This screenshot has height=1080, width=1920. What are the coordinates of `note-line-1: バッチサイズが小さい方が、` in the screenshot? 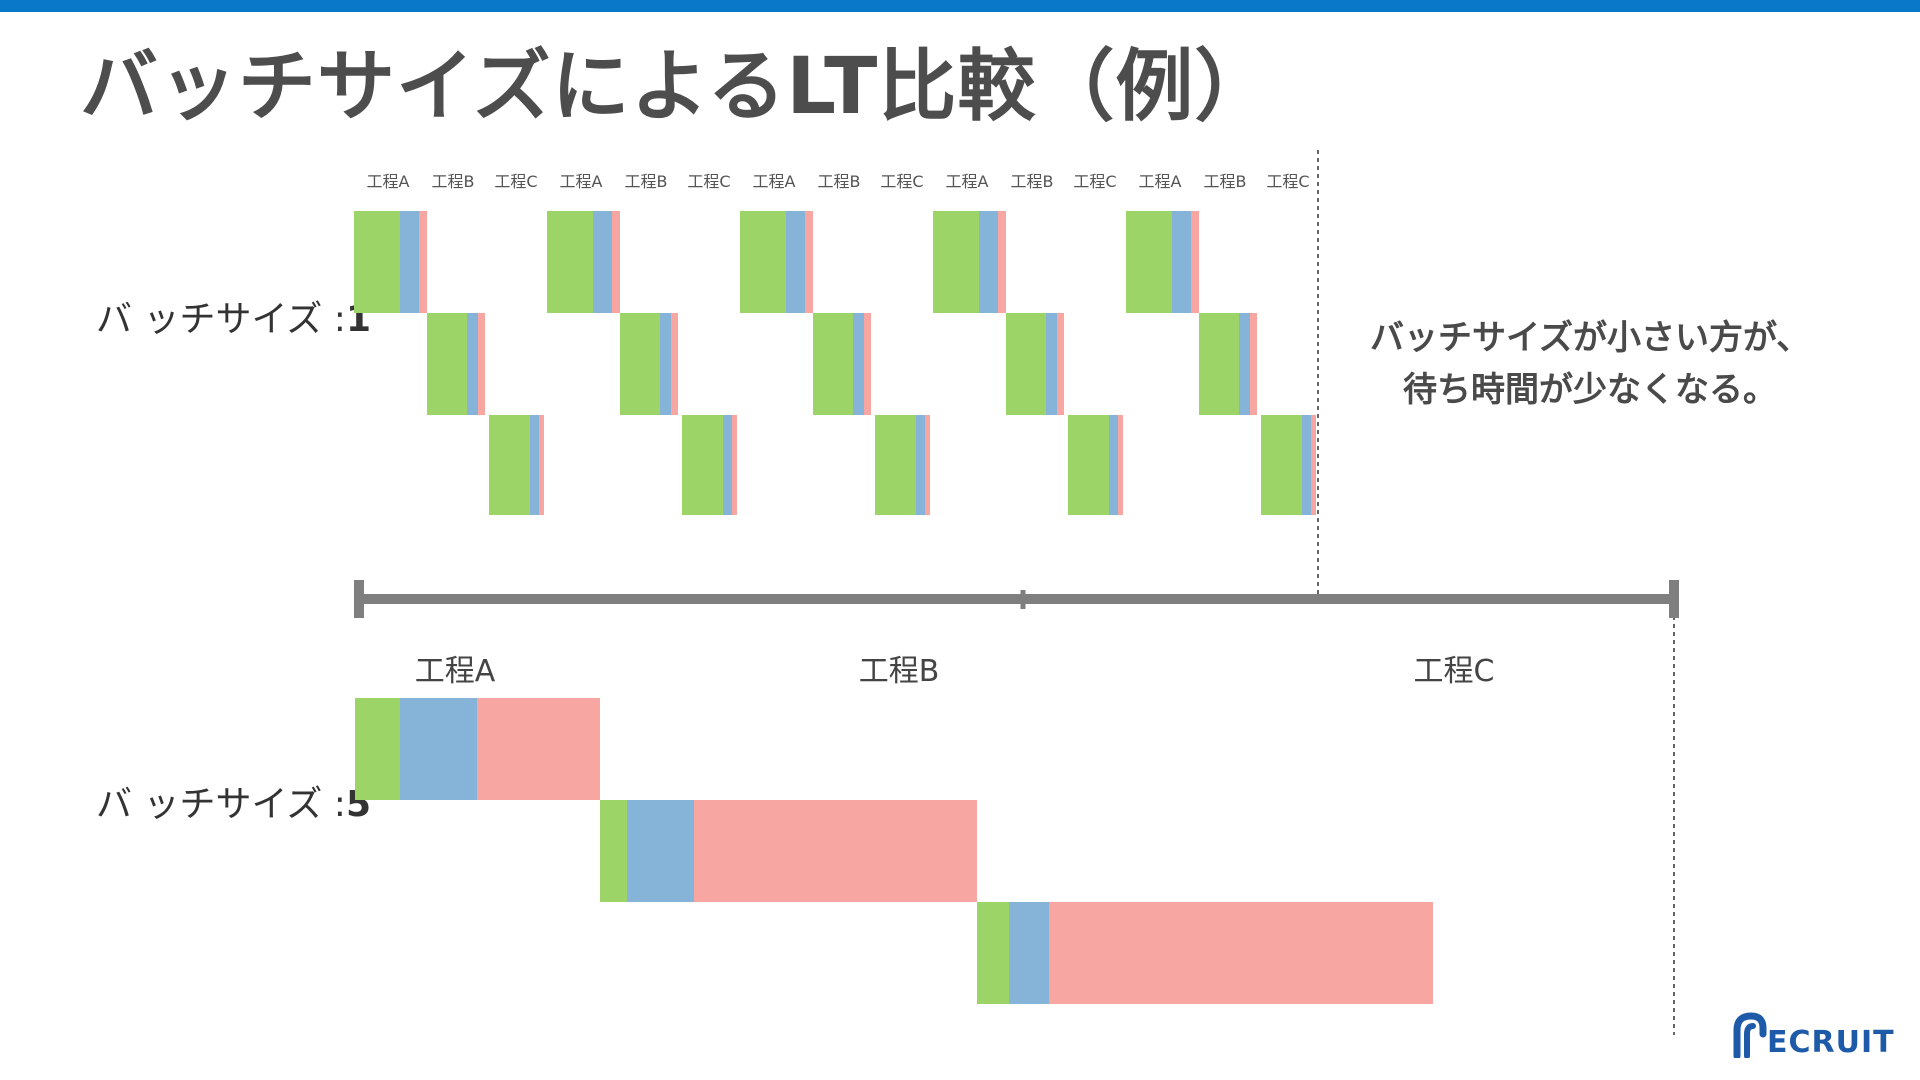 It's located at (1590, 338).